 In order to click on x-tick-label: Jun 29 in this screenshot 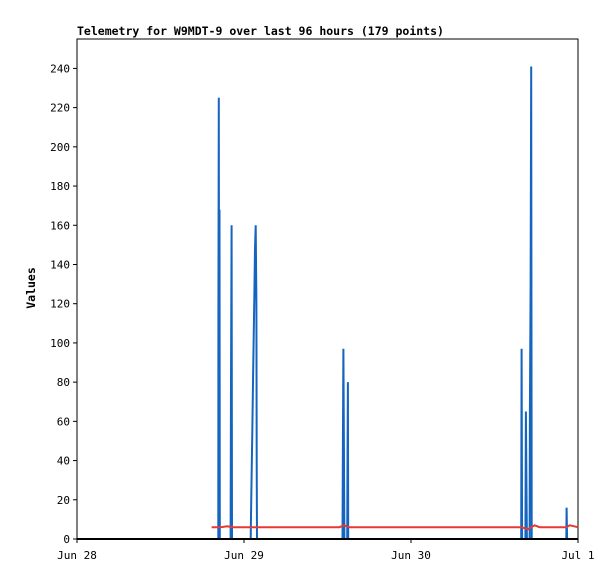, I will do `click(244, 555)`.